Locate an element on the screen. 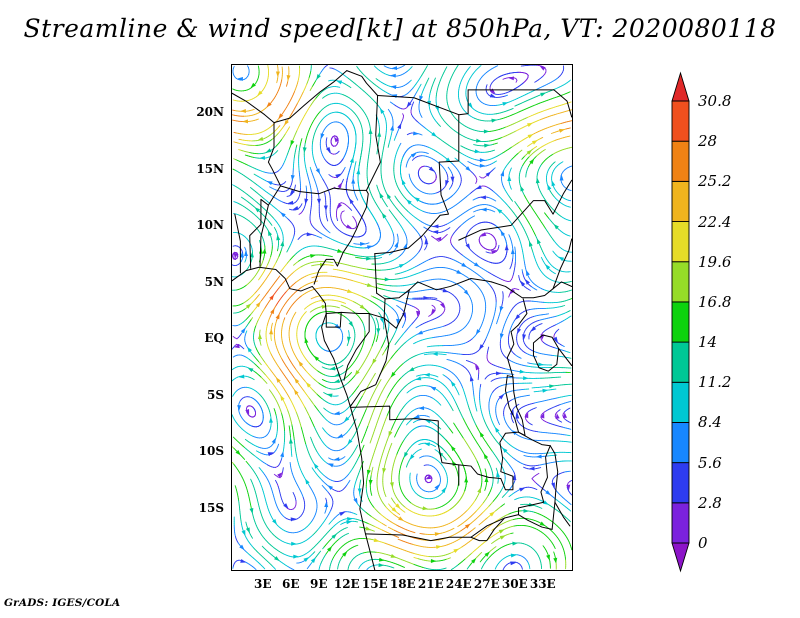  colorbar-tick-label: 30.8 is located at coordinates (715, 101).